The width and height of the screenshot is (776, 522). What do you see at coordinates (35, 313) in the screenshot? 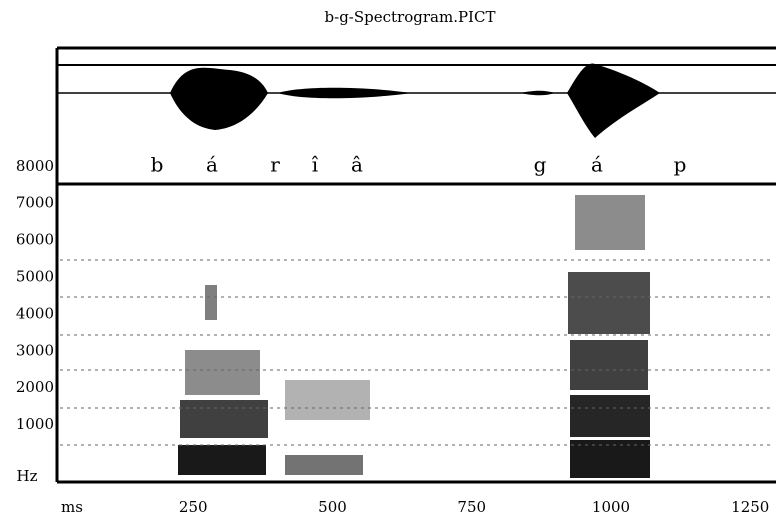
I see `y-tick-label: 4000` at bounding box center [35, 313].